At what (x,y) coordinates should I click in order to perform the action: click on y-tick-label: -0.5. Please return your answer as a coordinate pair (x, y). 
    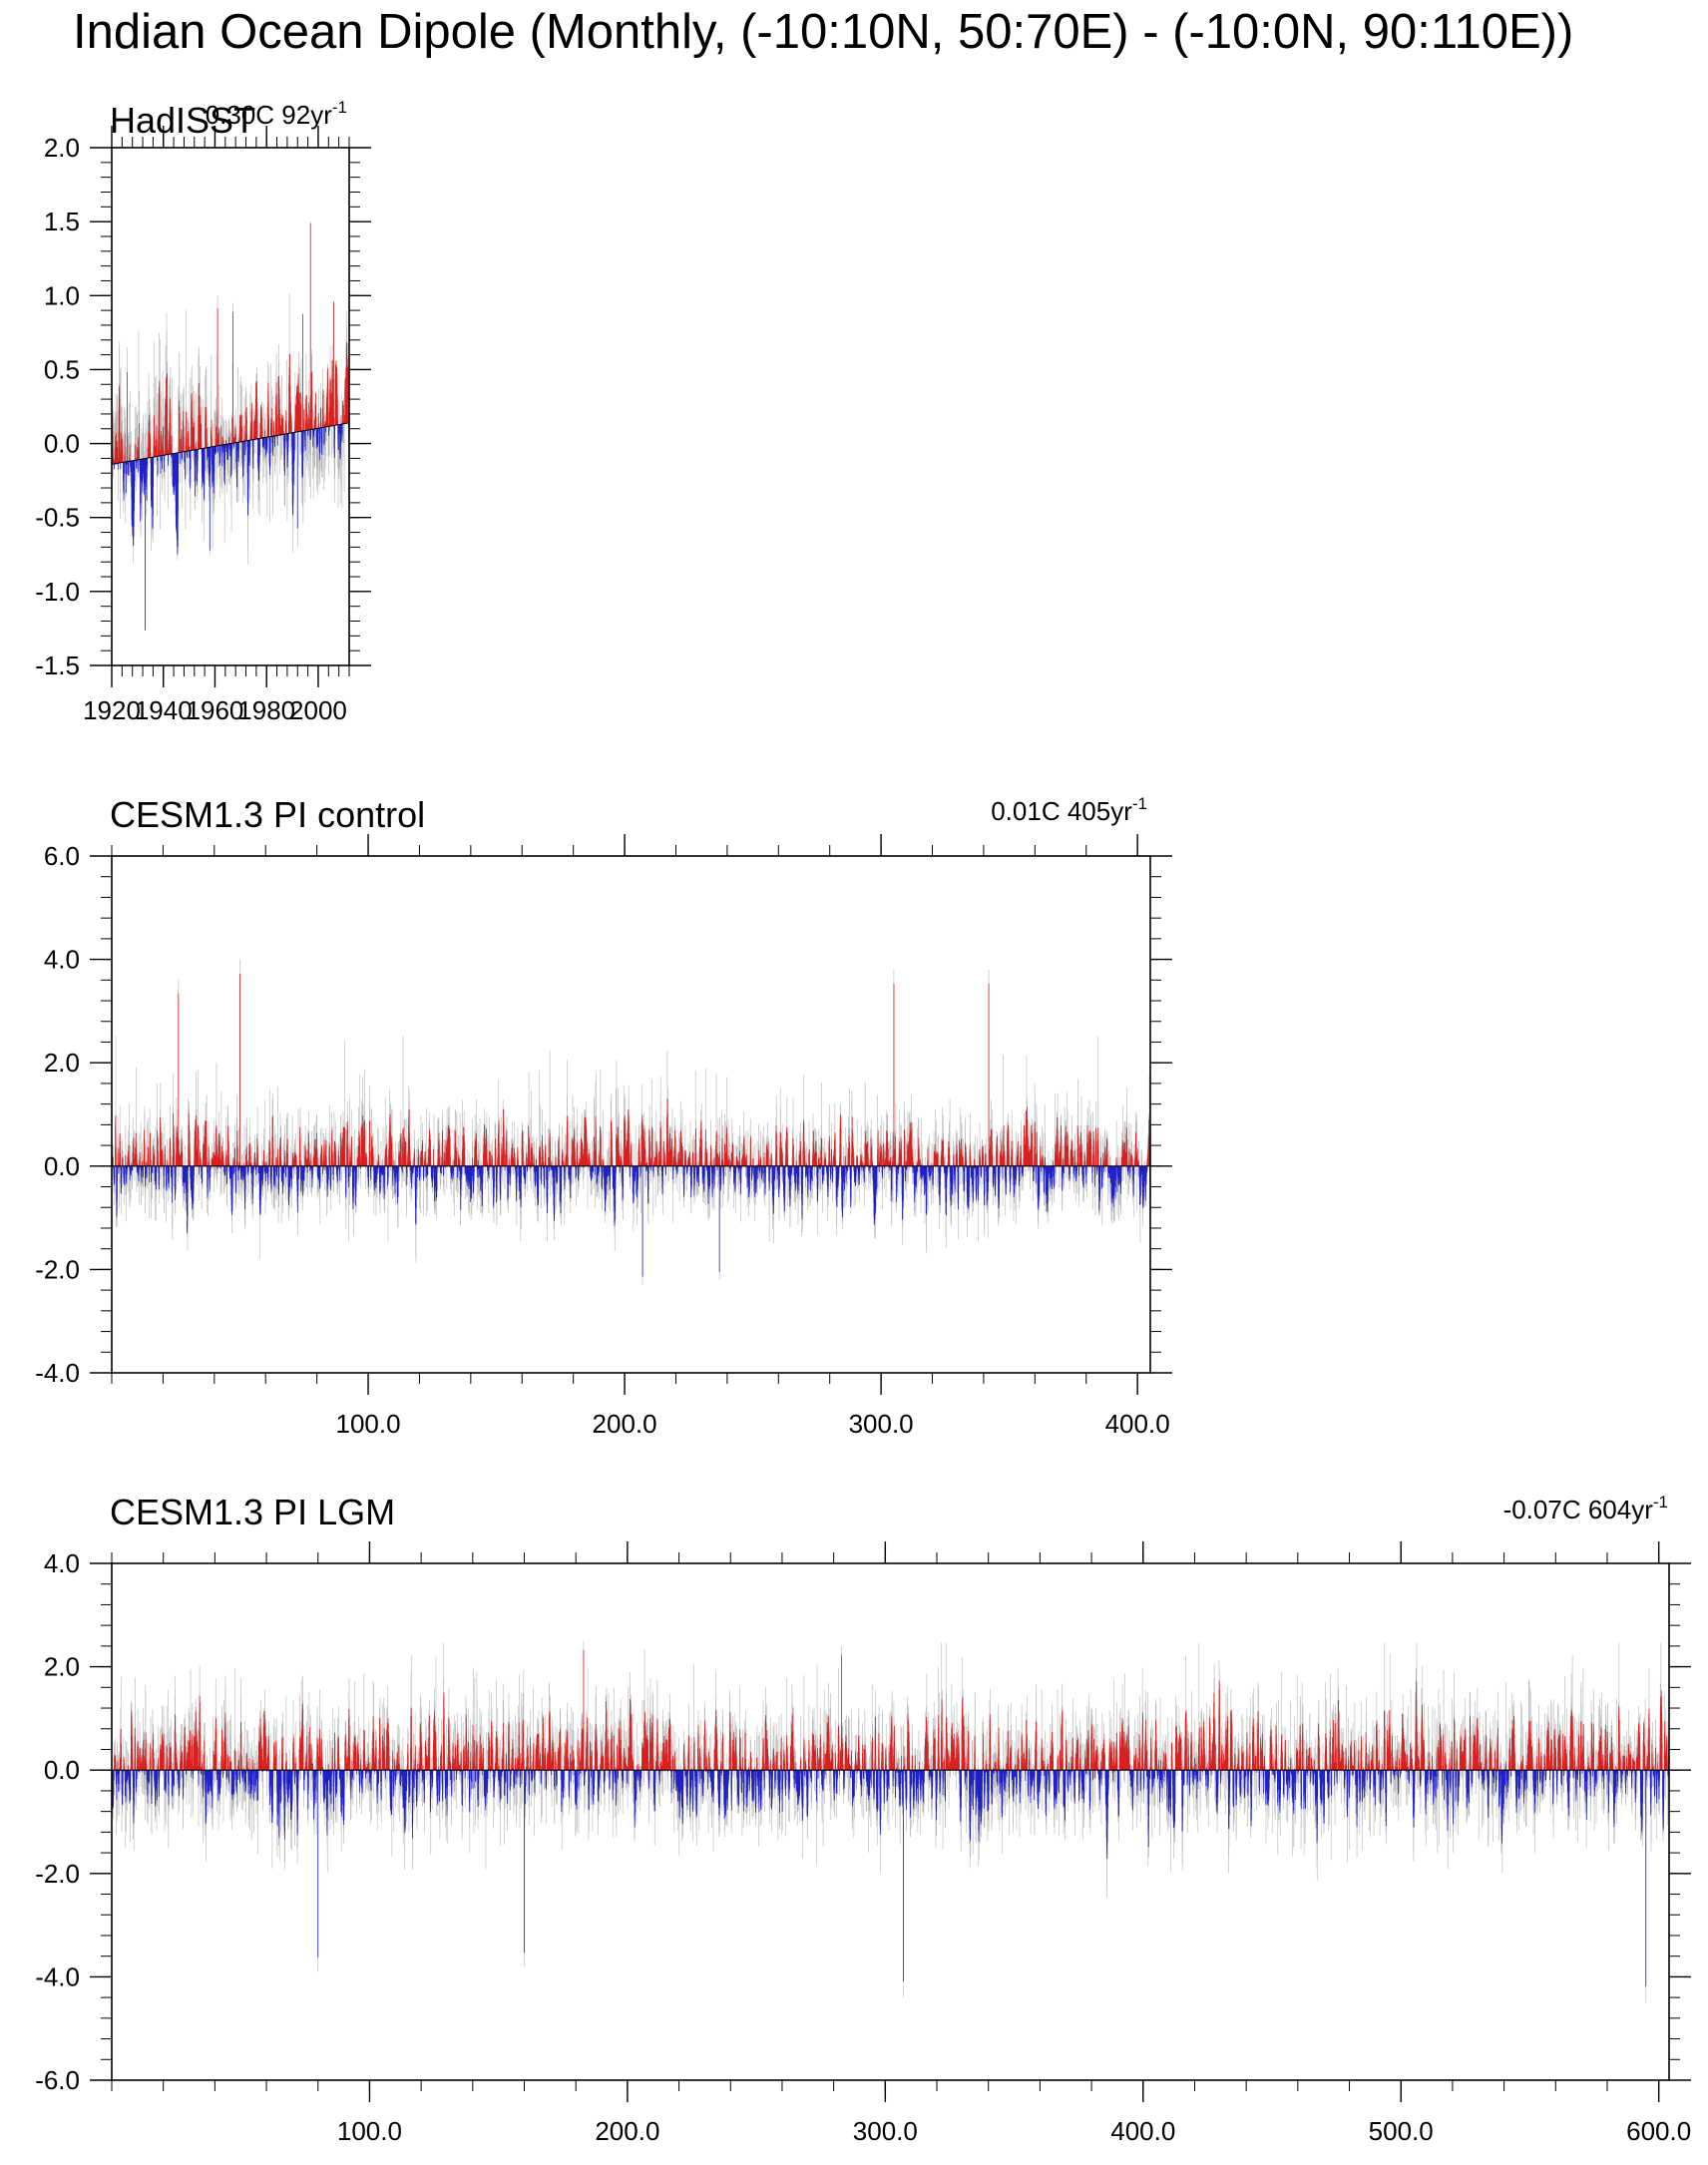
    Looking at the image, I should click on (57, 518).